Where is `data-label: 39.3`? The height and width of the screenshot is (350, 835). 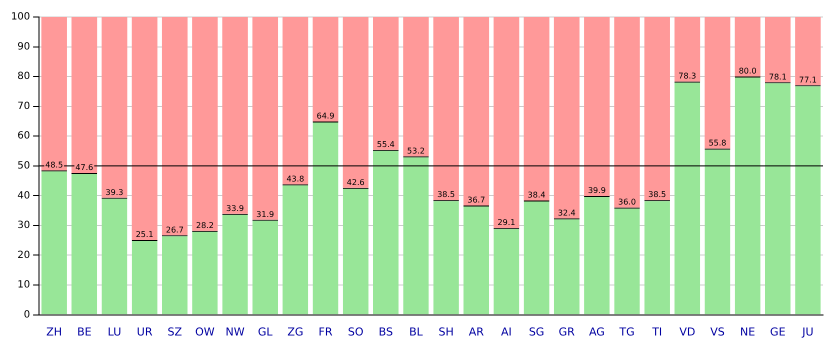 data-label: 39.3 is located at coordinates (115, 192).